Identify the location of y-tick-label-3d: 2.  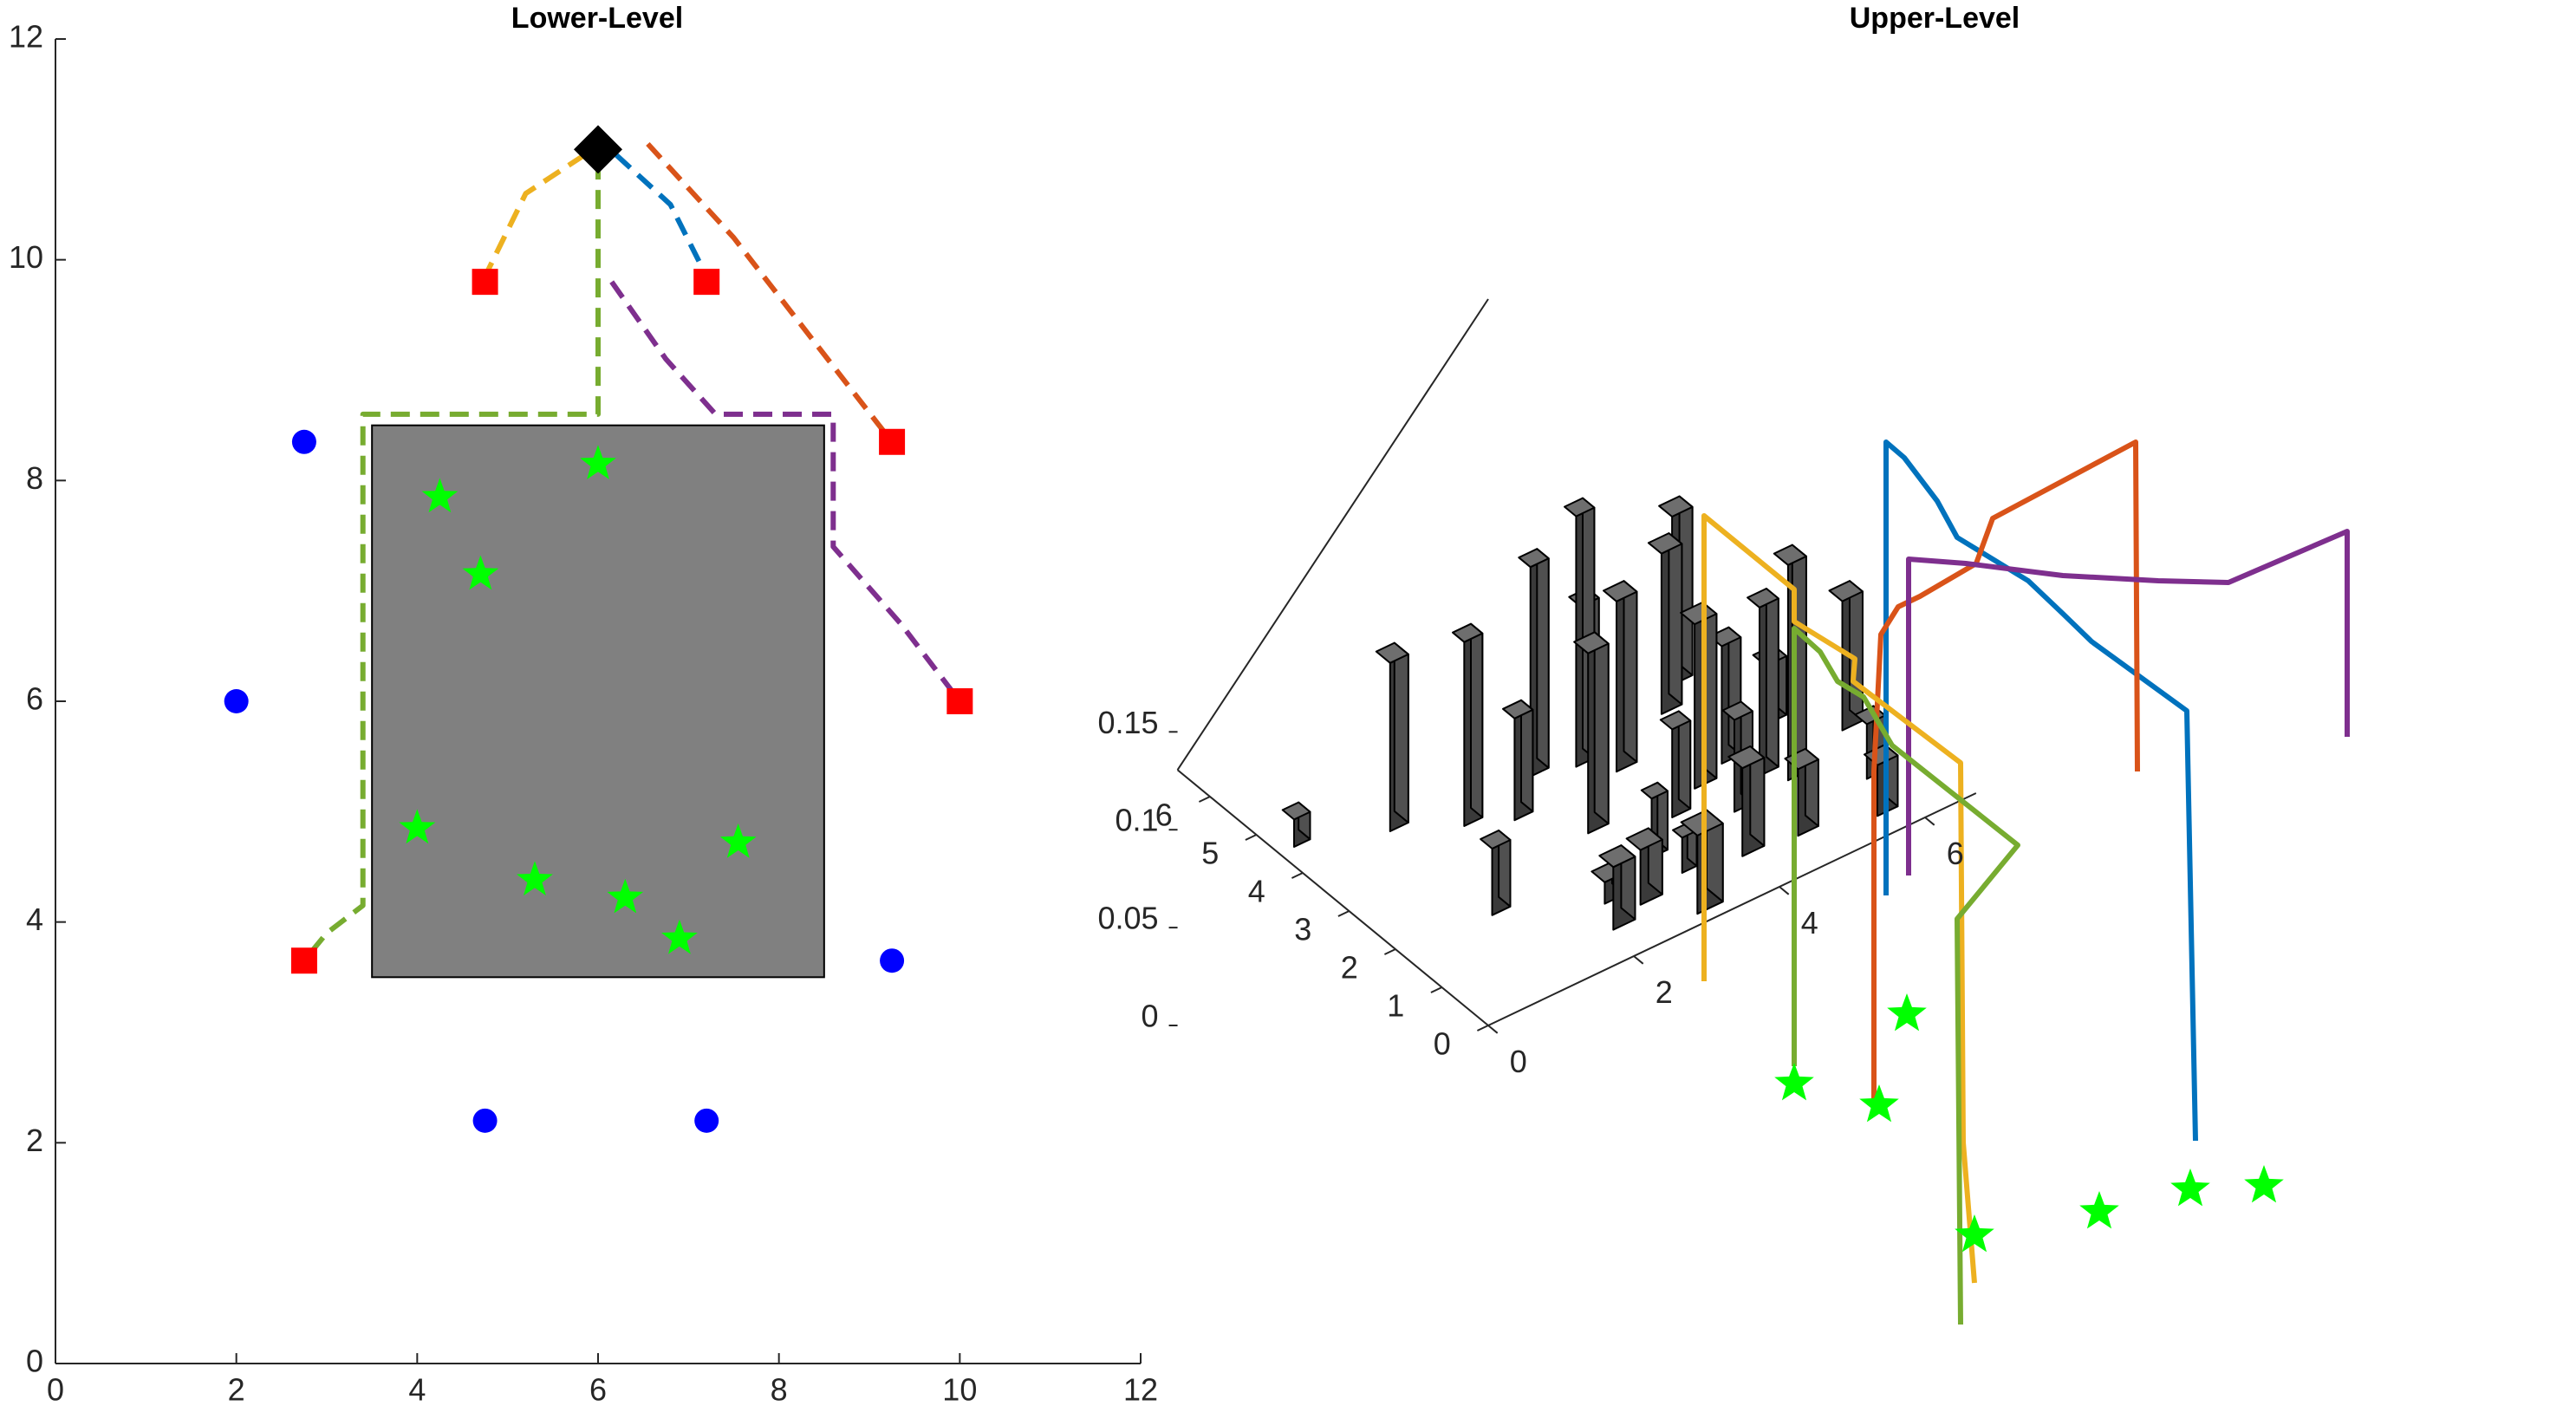
(1349, 968).